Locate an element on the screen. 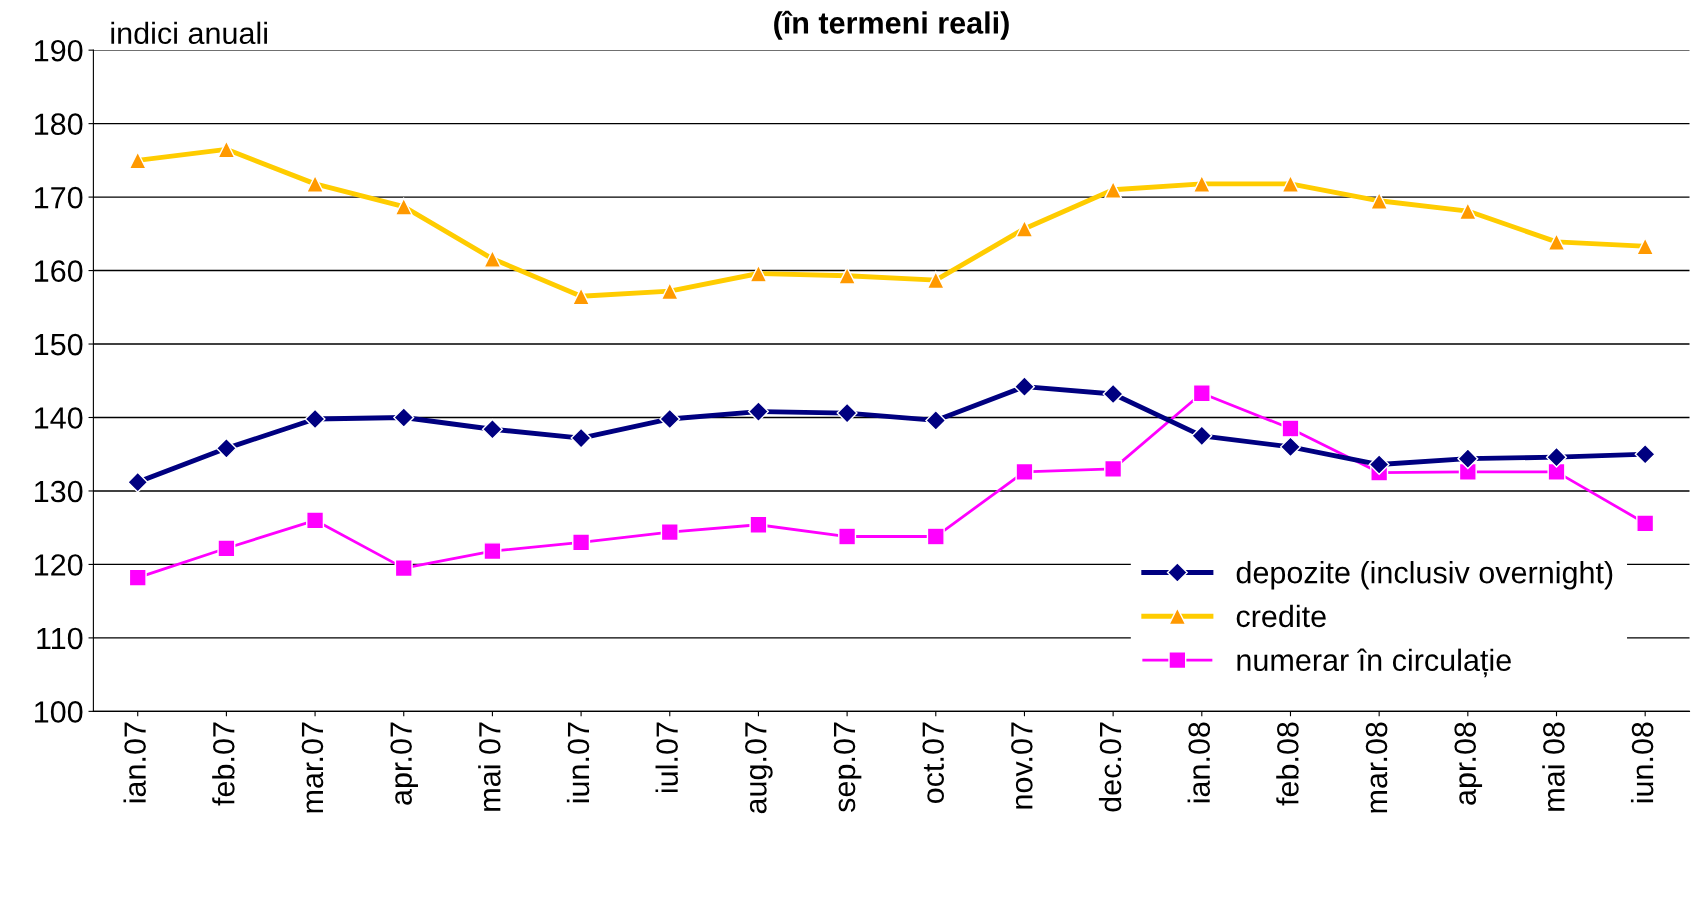  legend-label: depozite (inclusiv overnight) is located at coordinates (1424, 575).